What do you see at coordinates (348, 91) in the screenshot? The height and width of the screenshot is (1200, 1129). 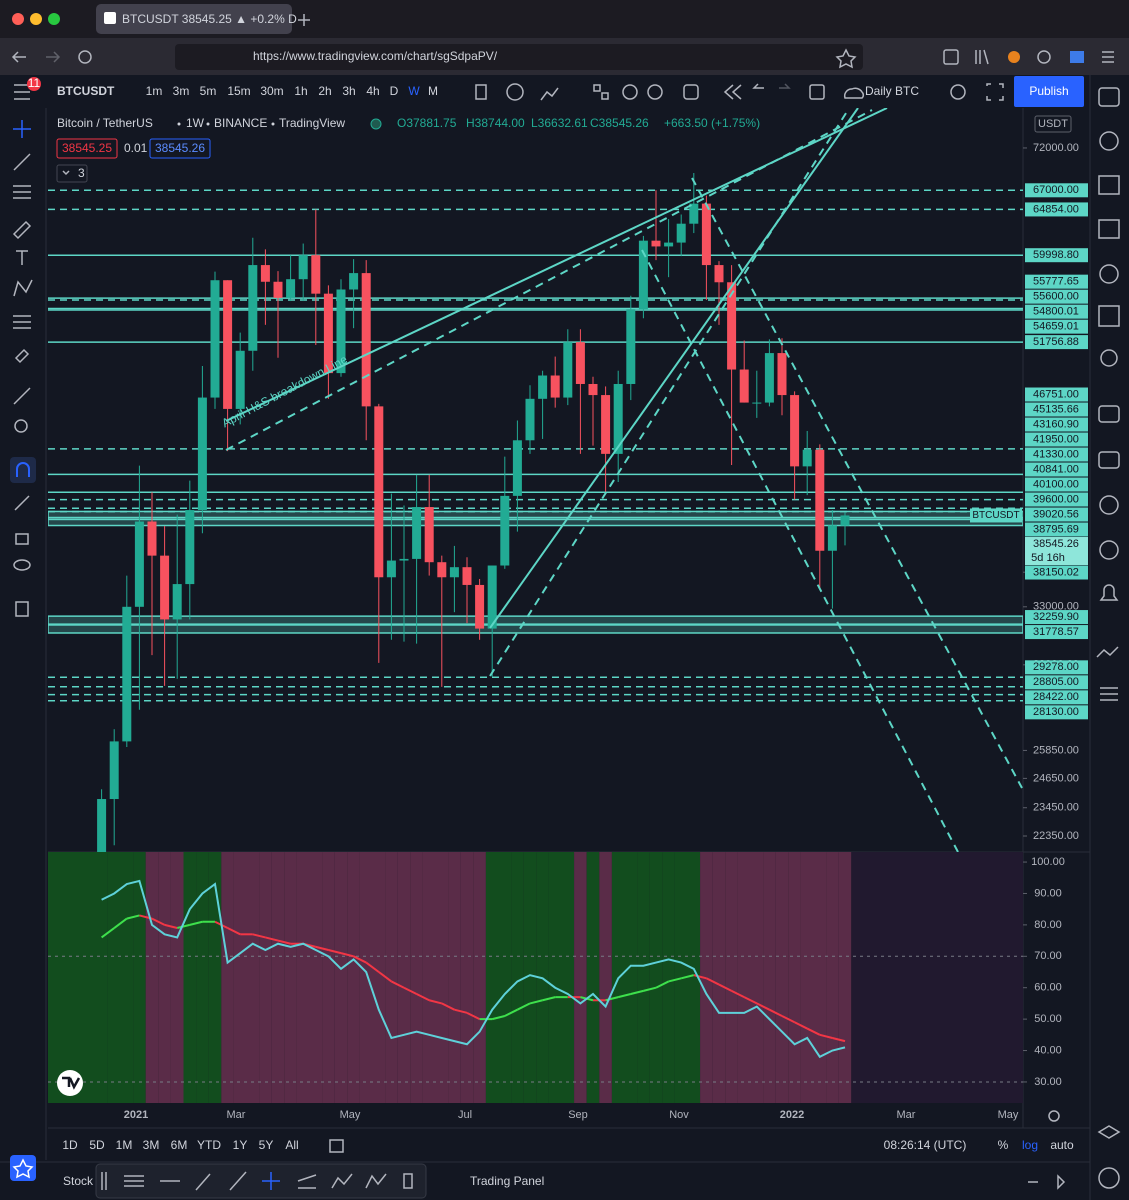 I see `interval-button: 3h` at bounding box center [348, 91].